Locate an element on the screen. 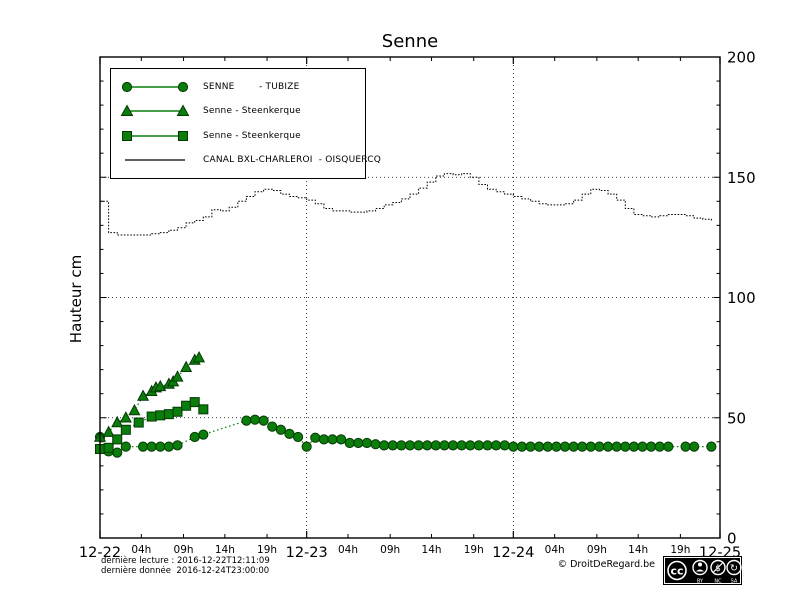 Image resolution: width=800 pixels, height=600 pixels. legend-entry-canal: CANAL BXL-CHARLEROI - OISQUERCQ is located at coordinates (250, 160).